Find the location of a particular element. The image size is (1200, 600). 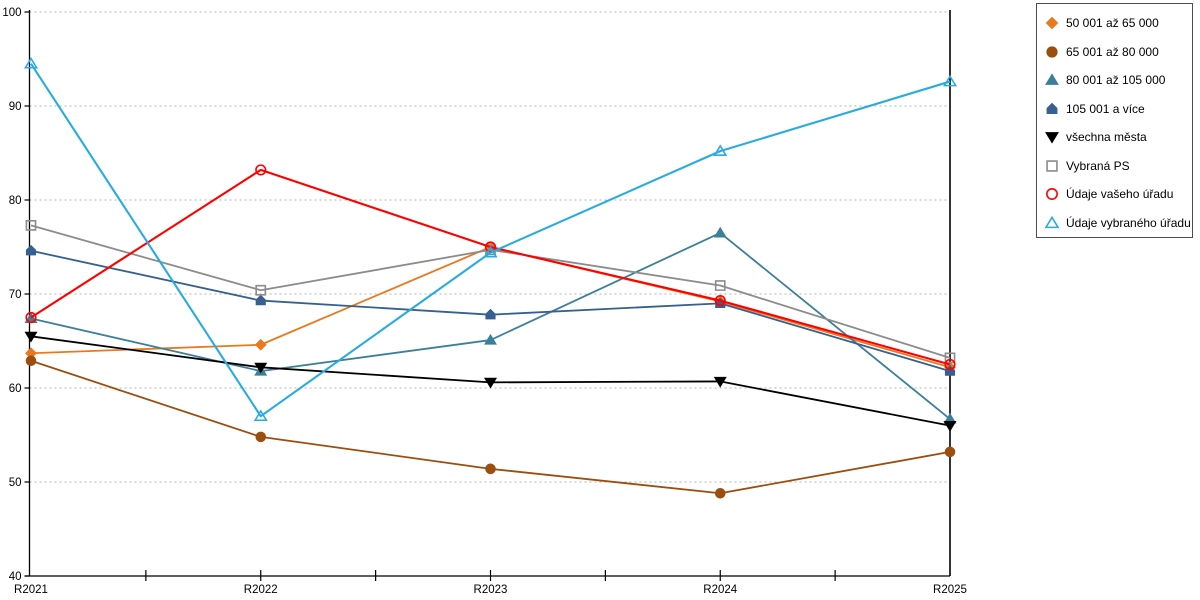

legend-item-5: Vybraná PS is located at coordinates (1118, 166).